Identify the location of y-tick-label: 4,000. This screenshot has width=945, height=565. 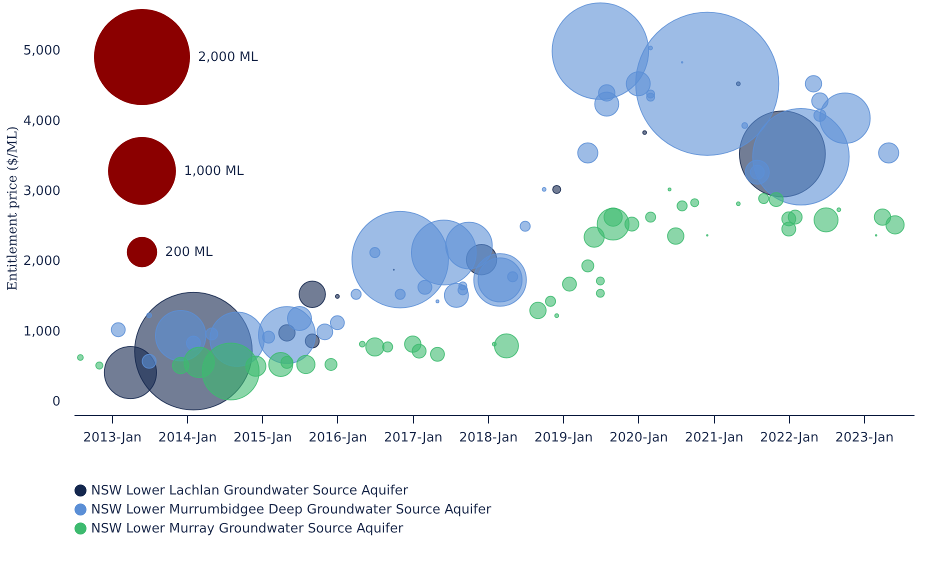
(41, 121).